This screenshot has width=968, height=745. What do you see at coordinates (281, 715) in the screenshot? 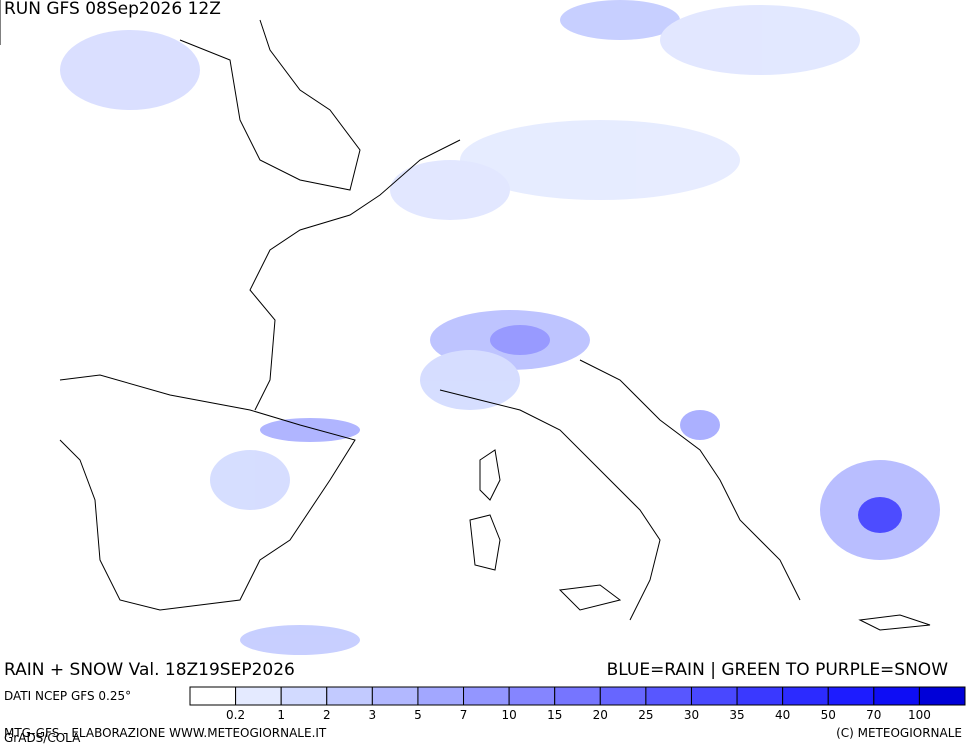
I see `colorbar-label: 1` at bounding box center [281, 715].